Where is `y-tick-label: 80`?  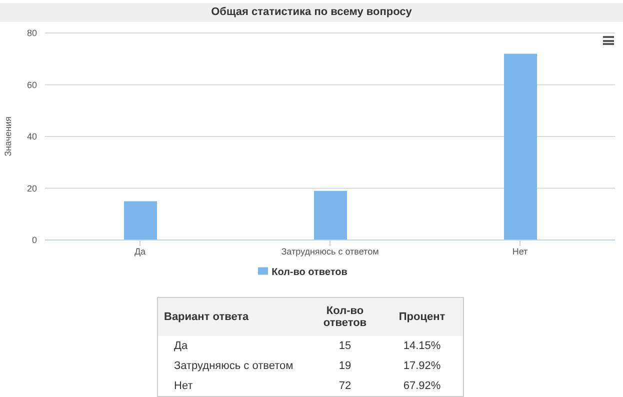 y-tick-label: 80 is located at coordinates (31, 33).